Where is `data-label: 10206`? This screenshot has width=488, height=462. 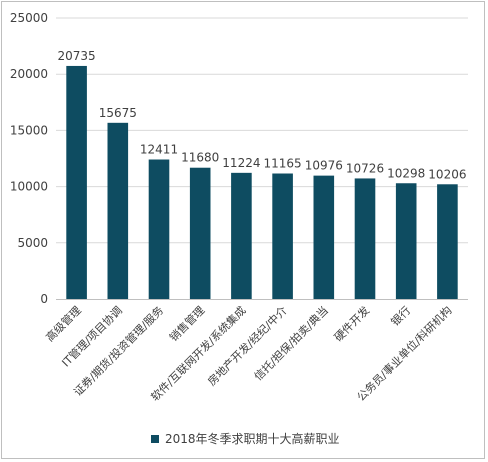 data-label: 10206 is located at coordinates (447, 174).